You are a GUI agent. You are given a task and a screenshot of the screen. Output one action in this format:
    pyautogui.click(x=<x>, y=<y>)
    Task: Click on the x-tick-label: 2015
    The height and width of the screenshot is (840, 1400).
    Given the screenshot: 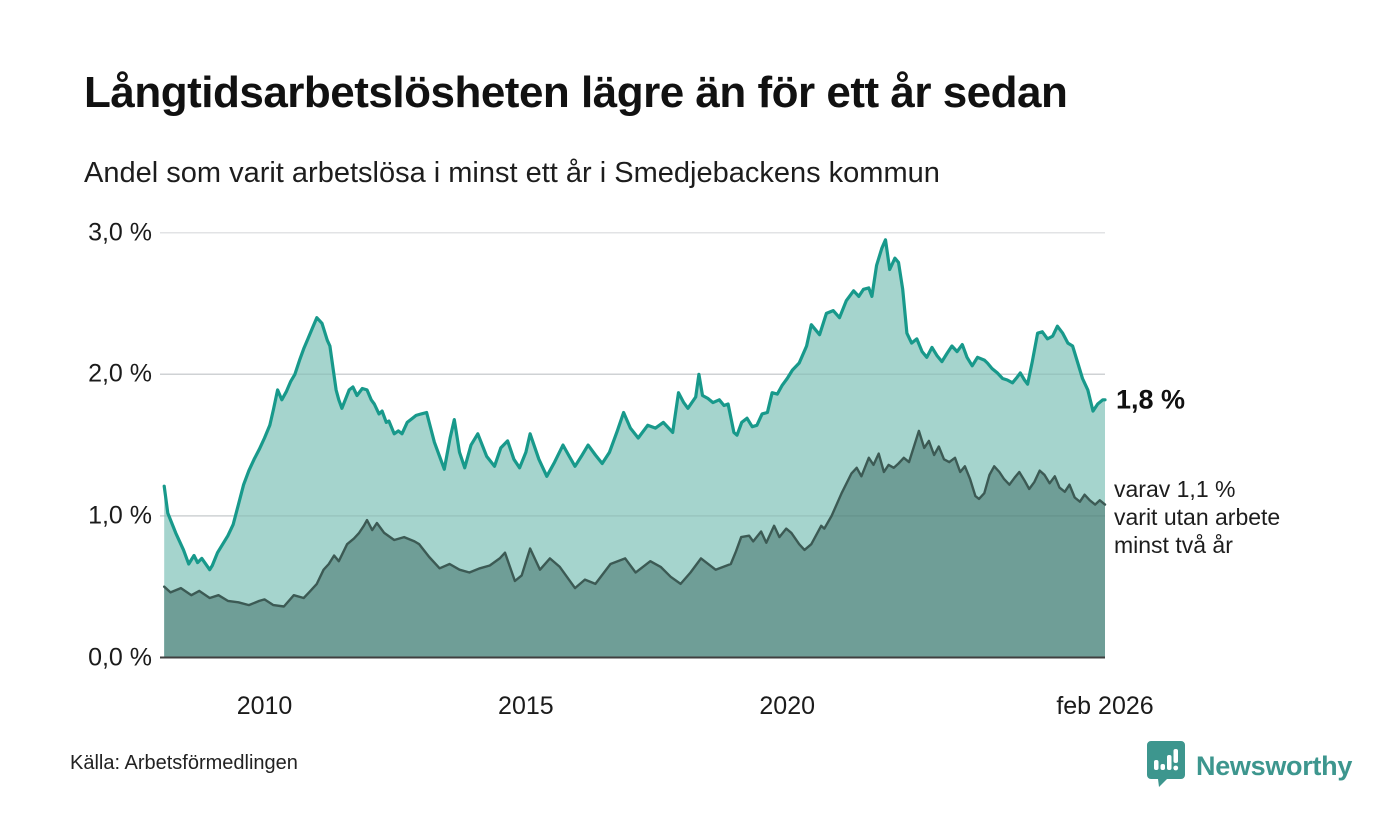 What is the action you would take?
    pyautogui.click(x=526, y=706)
    